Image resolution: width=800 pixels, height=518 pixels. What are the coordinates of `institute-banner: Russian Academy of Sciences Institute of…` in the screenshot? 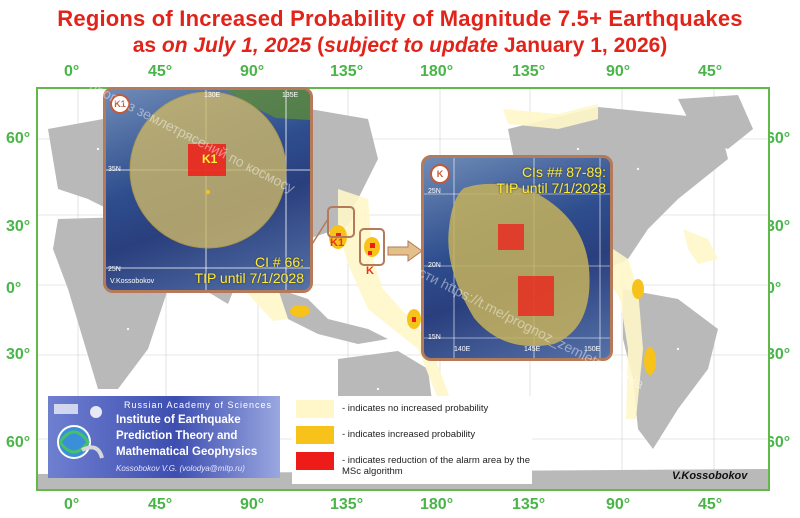 It's located at (164, 437).